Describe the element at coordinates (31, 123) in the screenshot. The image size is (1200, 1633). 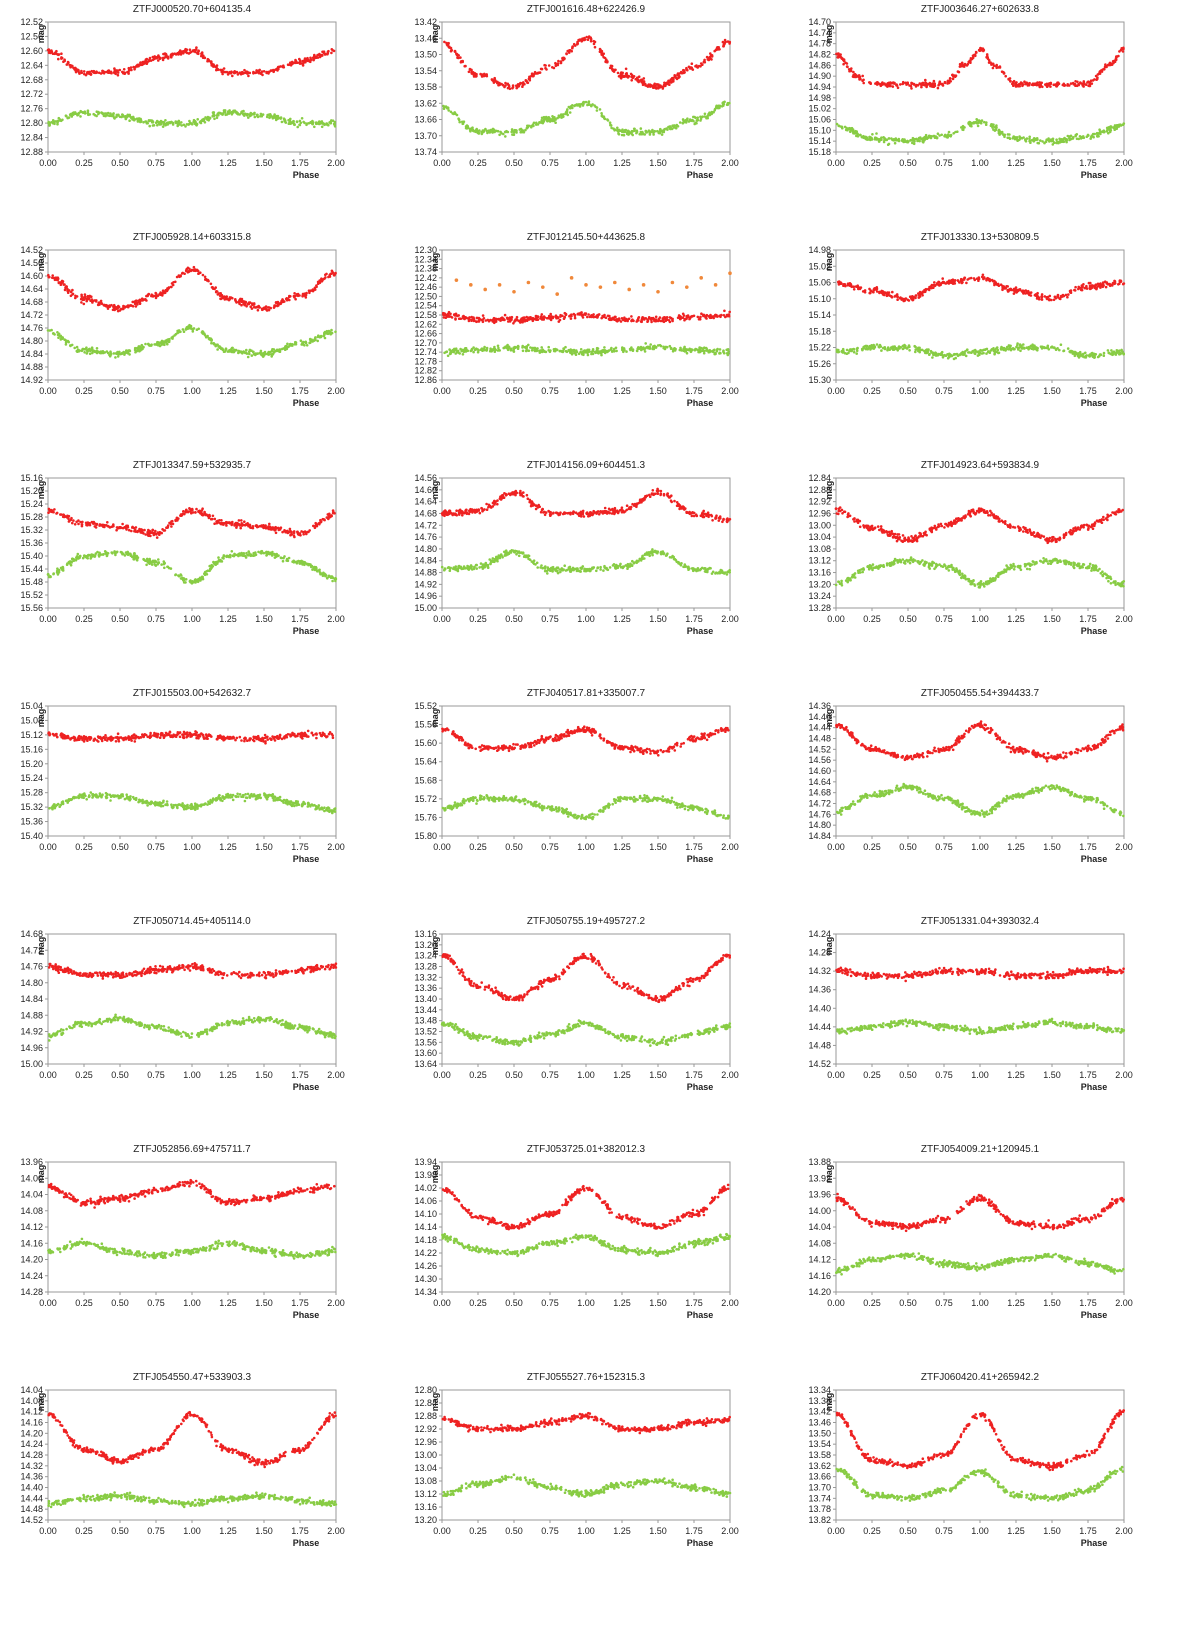
I see `y-tick-label: 12.80` at that location.